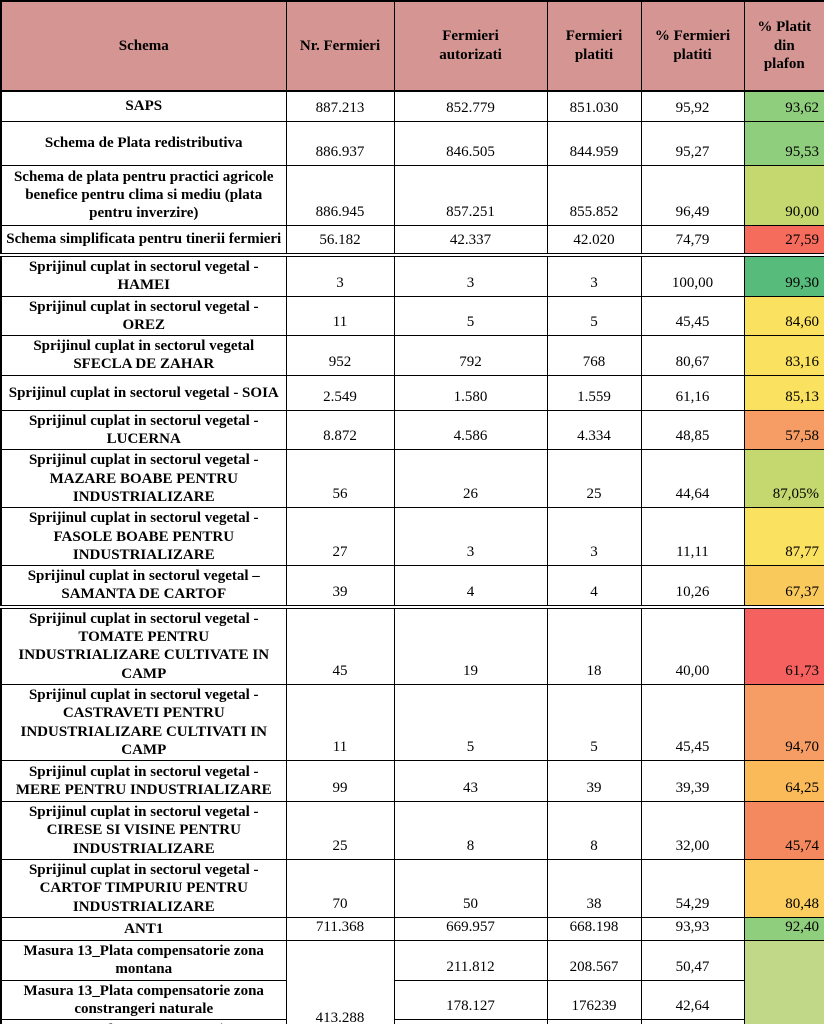 The image size is (824, 1024). I want to click on nr-fermieri-cell: 952, so click(340, 355).